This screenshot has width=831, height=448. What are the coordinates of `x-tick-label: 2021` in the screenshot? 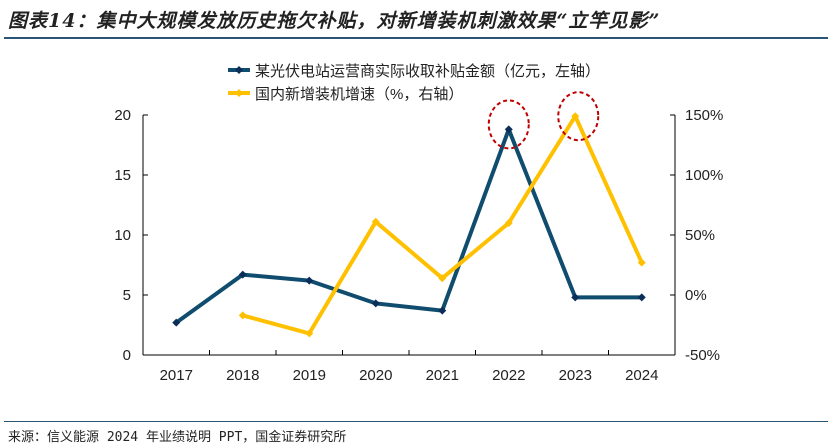 It's located at (442, 375).